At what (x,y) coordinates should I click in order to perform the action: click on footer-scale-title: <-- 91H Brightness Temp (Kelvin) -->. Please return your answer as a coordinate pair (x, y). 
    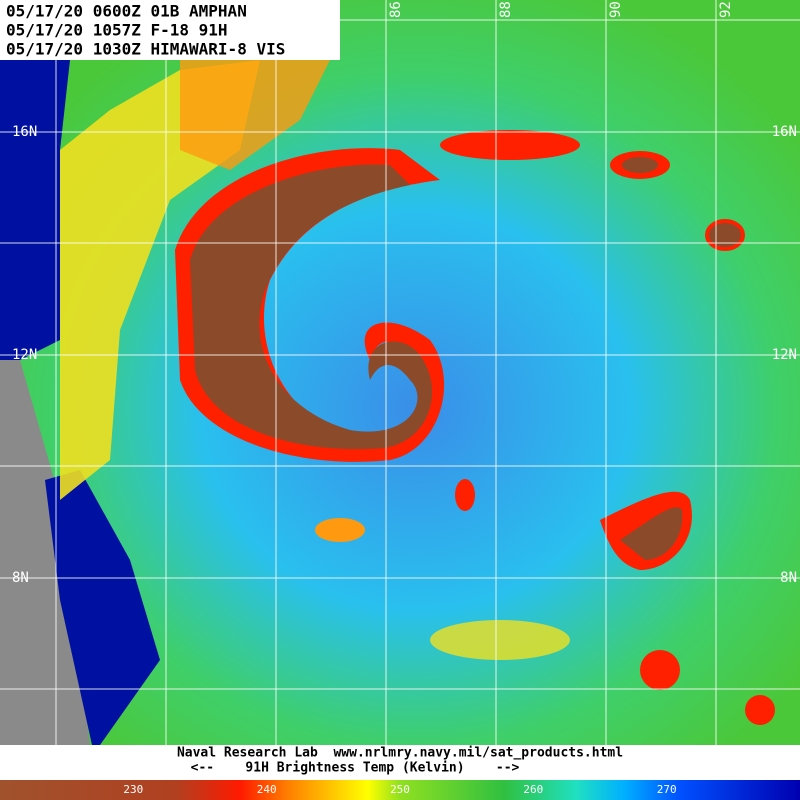
    Looking at the image, I should click on (355, 768).